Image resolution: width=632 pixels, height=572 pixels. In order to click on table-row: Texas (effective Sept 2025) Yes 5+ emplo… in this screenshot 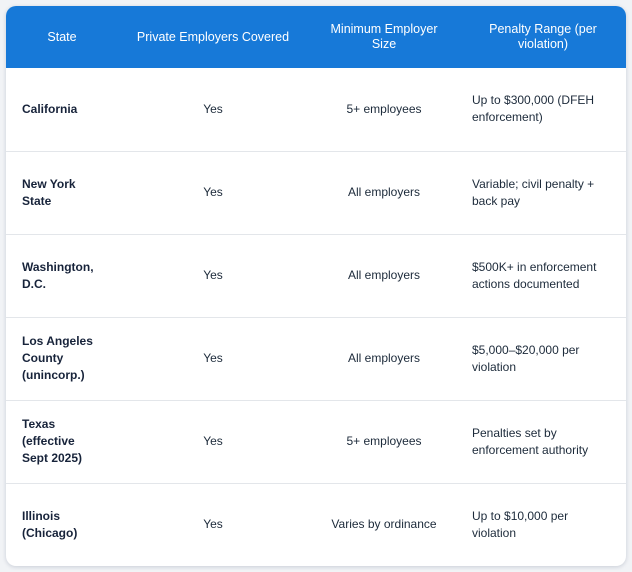, I will do `click(316, 441)`.